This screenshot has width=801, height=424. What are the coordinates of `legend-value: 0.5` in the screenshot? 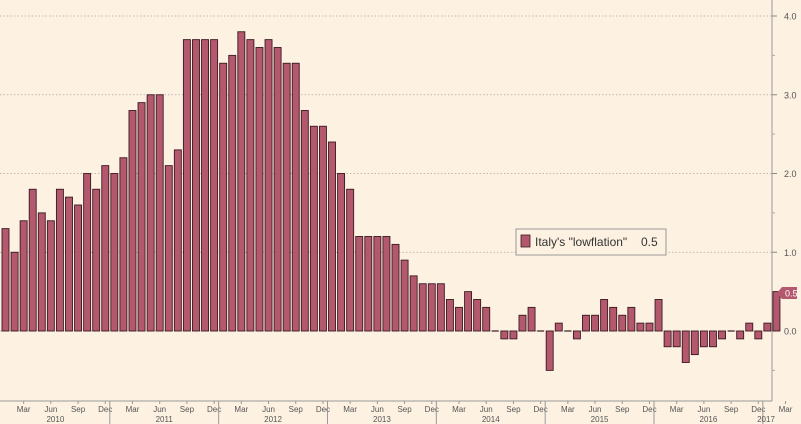 It's located at (649, 242).